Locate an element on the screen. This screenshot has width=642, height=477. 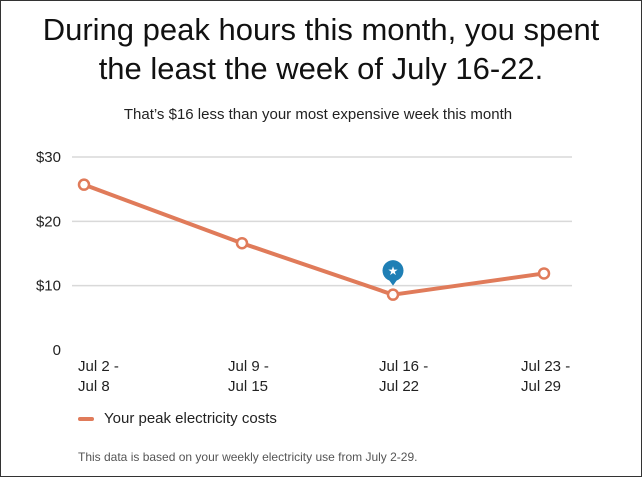
y-tick-label: $20 is located at coordinates (48, 221).